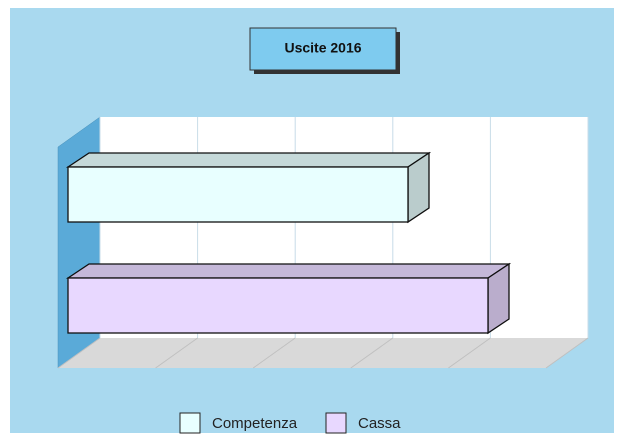 This screenshot has height=441, width=624. What do you see at coordinates (255, 423) in the screenshot?
I see `legend-label: Competenza` at bounding box center [255, 423].